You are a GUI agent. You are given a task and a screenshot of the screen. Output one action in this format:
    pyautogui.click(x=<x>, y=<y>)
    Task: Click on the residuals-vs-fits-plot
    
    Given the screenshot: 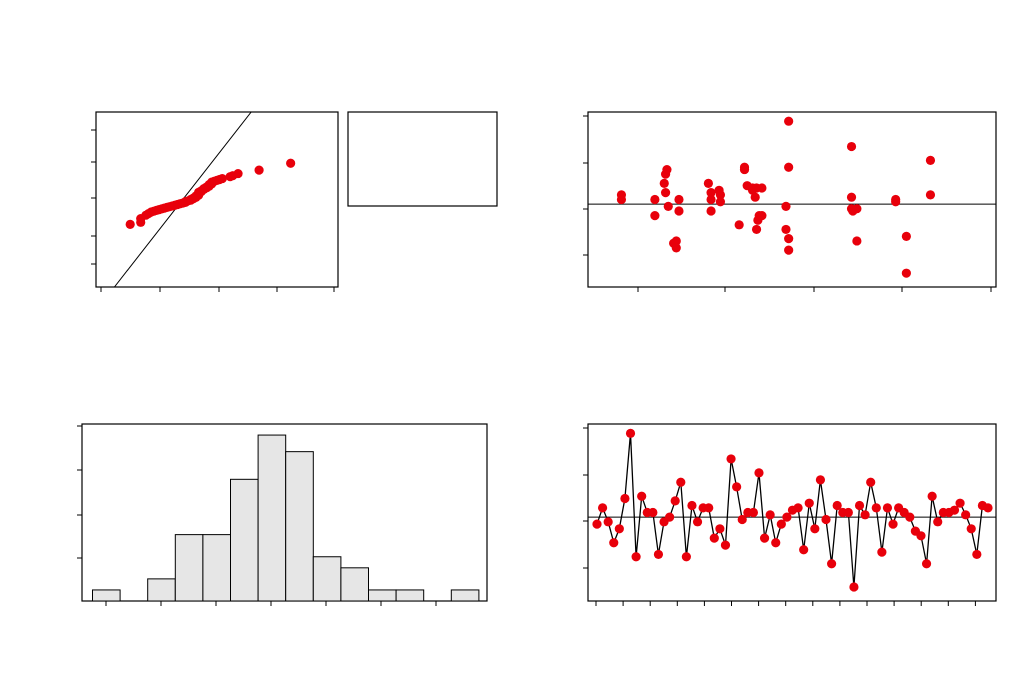 What is the action you would take?
    pyautogui.click(x=790, y=201)
    